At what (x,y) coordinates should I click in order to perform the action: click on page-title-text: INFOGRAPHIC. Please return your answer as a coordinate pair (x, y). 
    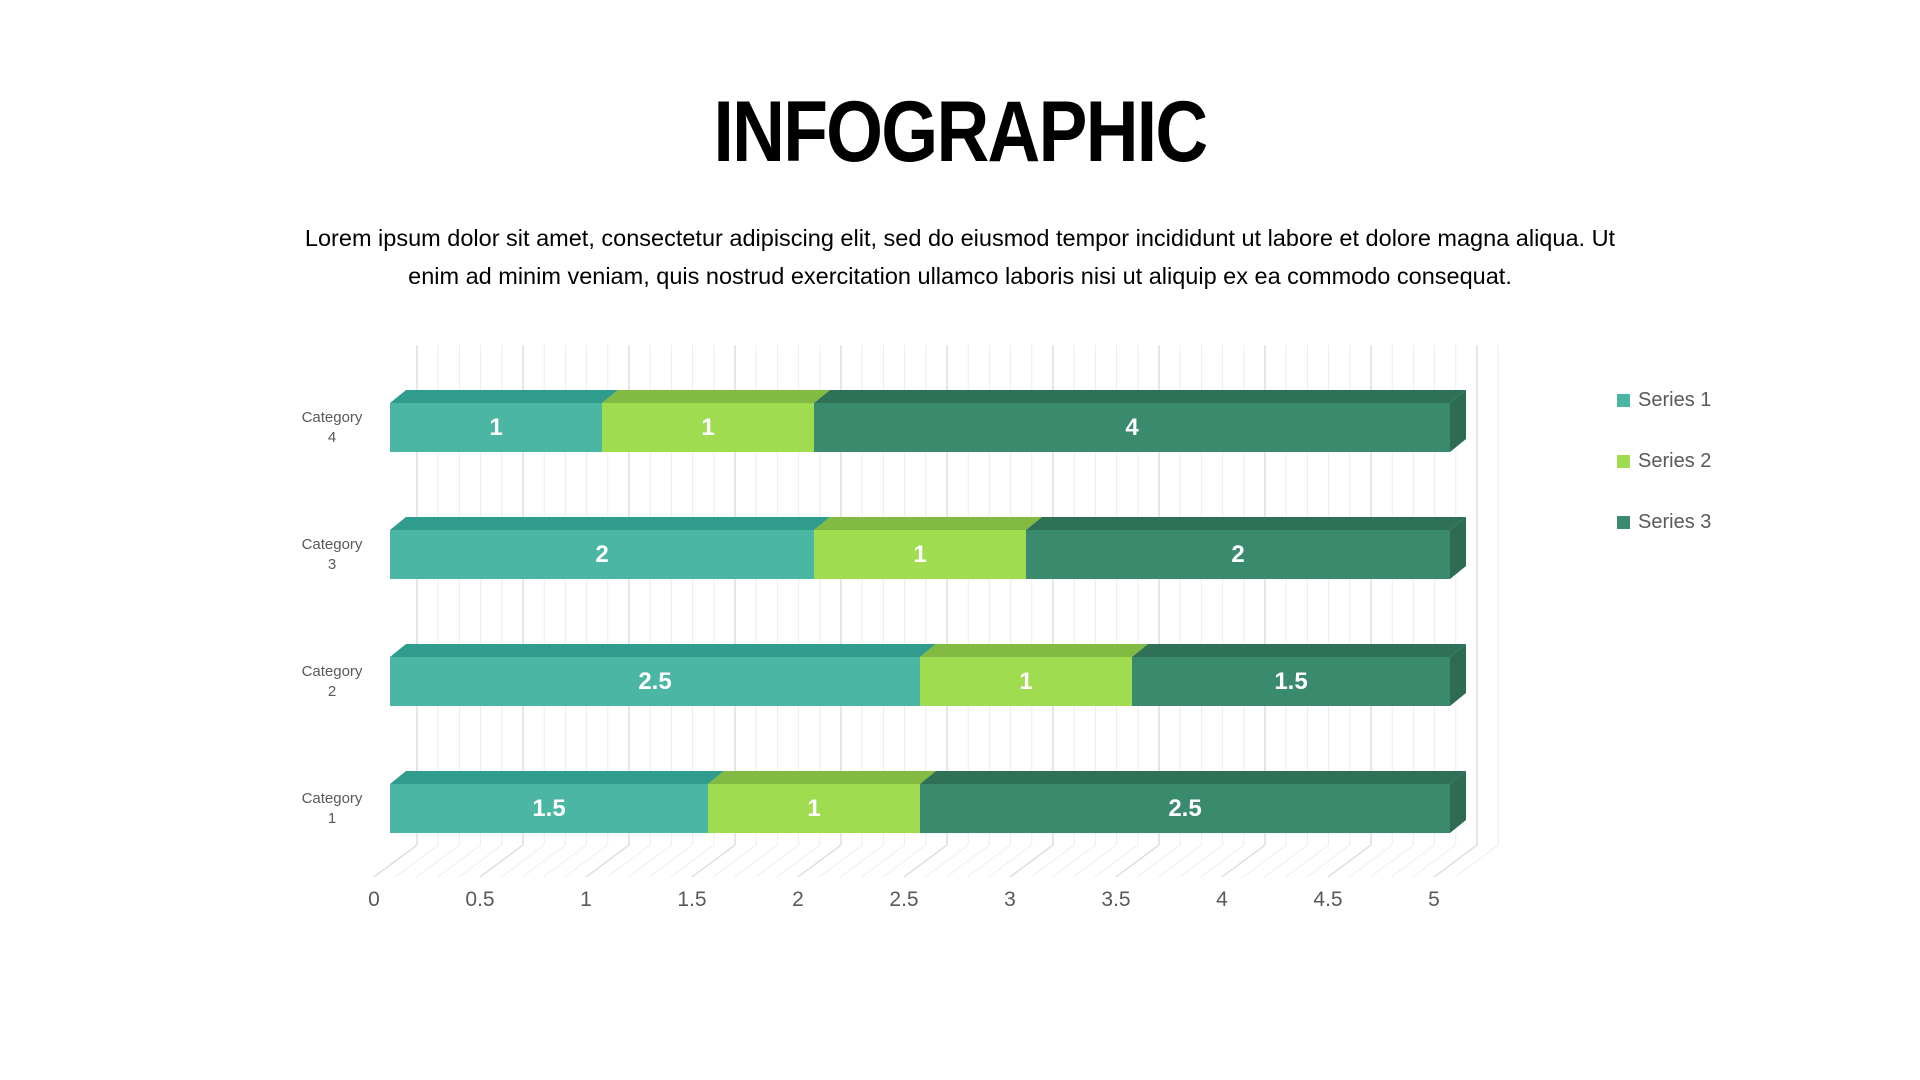
    Looking at the image, I should click on (961, 132).